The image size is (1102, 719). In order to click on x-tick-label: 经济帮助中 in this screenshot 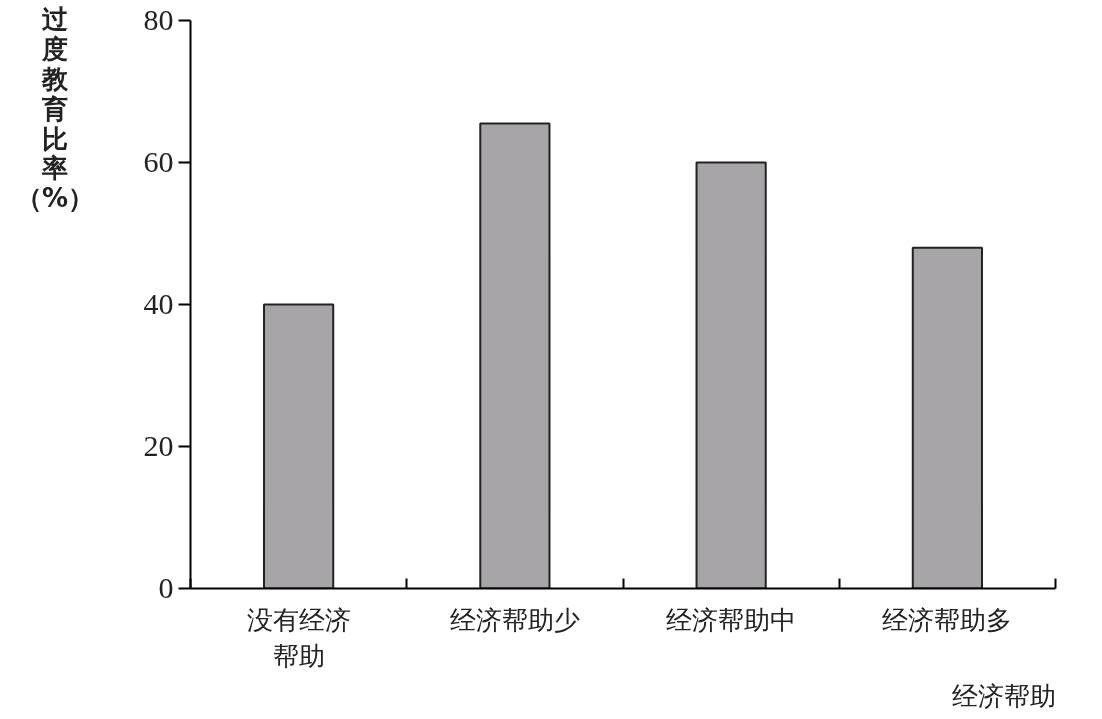, I will do `click(731, 619)`.